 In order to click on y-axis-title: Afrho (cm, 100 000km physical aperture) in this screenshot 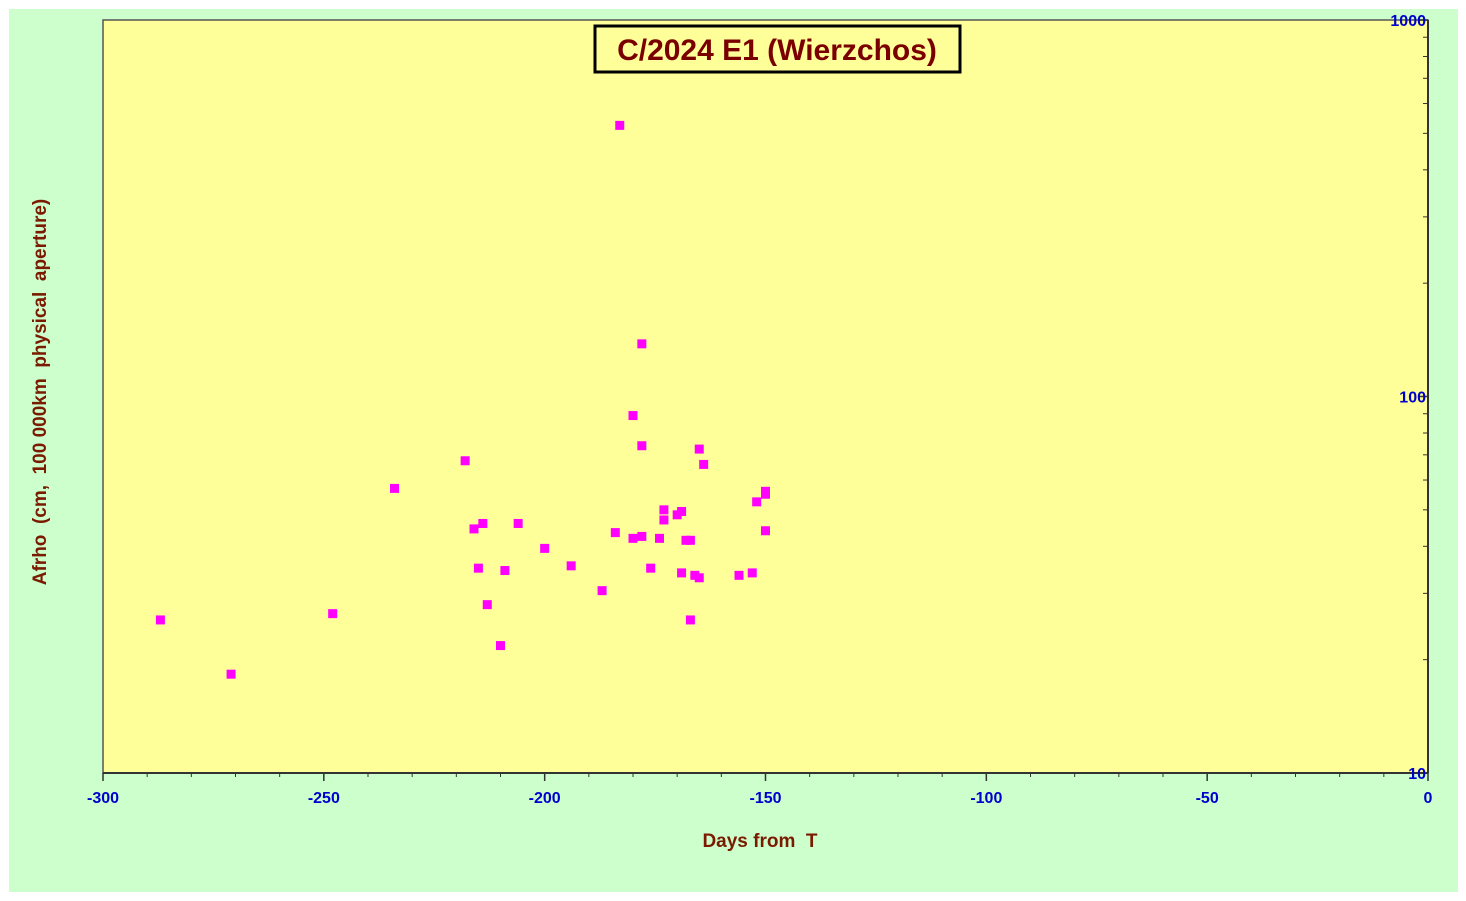, I will do `click(40, 392)`.